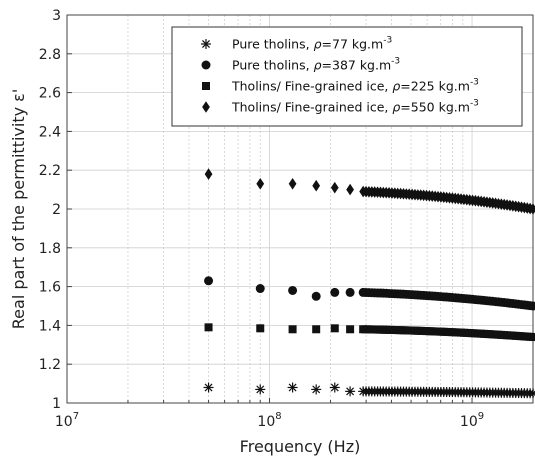 The height and width of the screenshot is (459, 535). I want to click on x-tick-label: 10⁹, so click(472, 420).